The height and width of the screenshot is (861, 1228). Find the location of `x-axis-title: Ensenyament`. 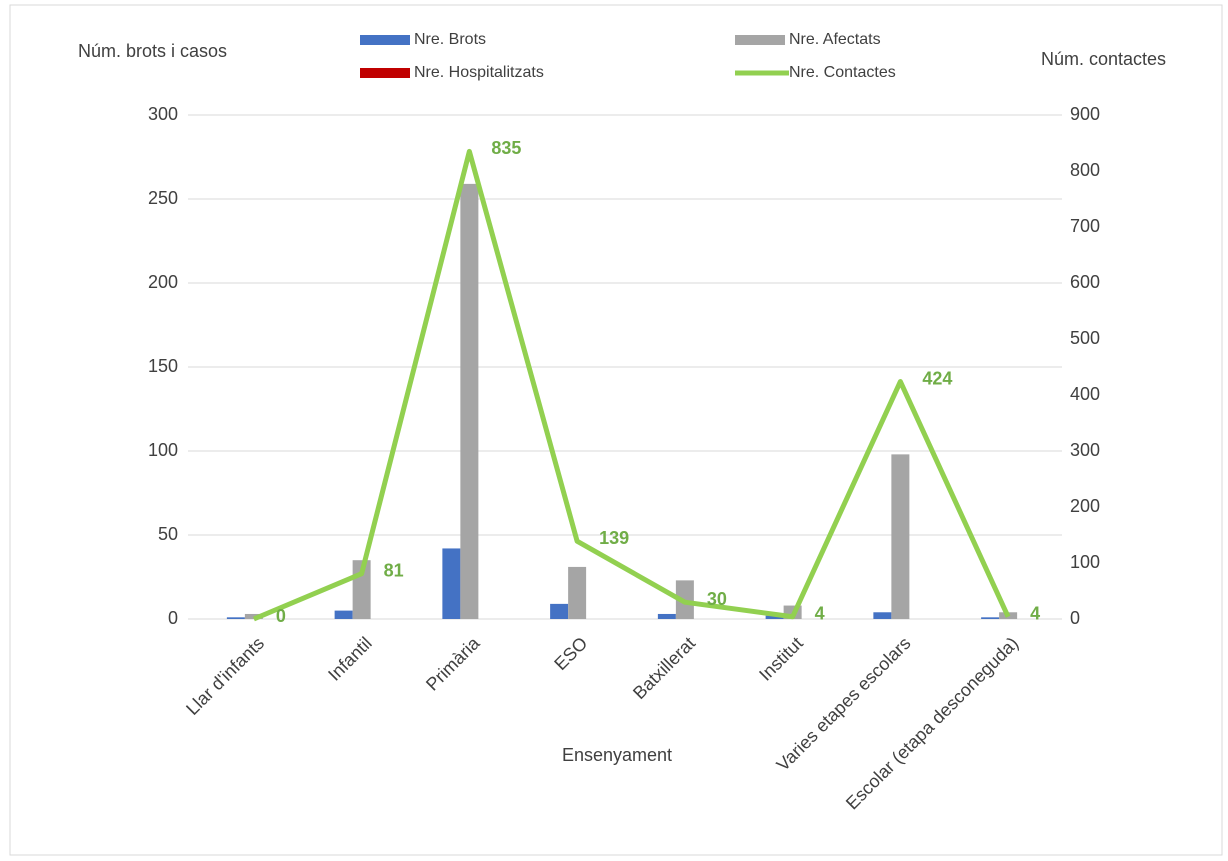

x-axis-title: Ensenyament is located at coordinates (617, 755).